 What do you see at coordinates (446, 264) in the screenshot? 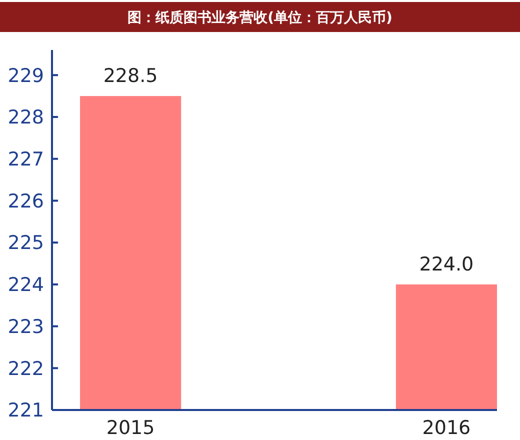
I see `data-label: 224.0` at bounding box center [446, 264].